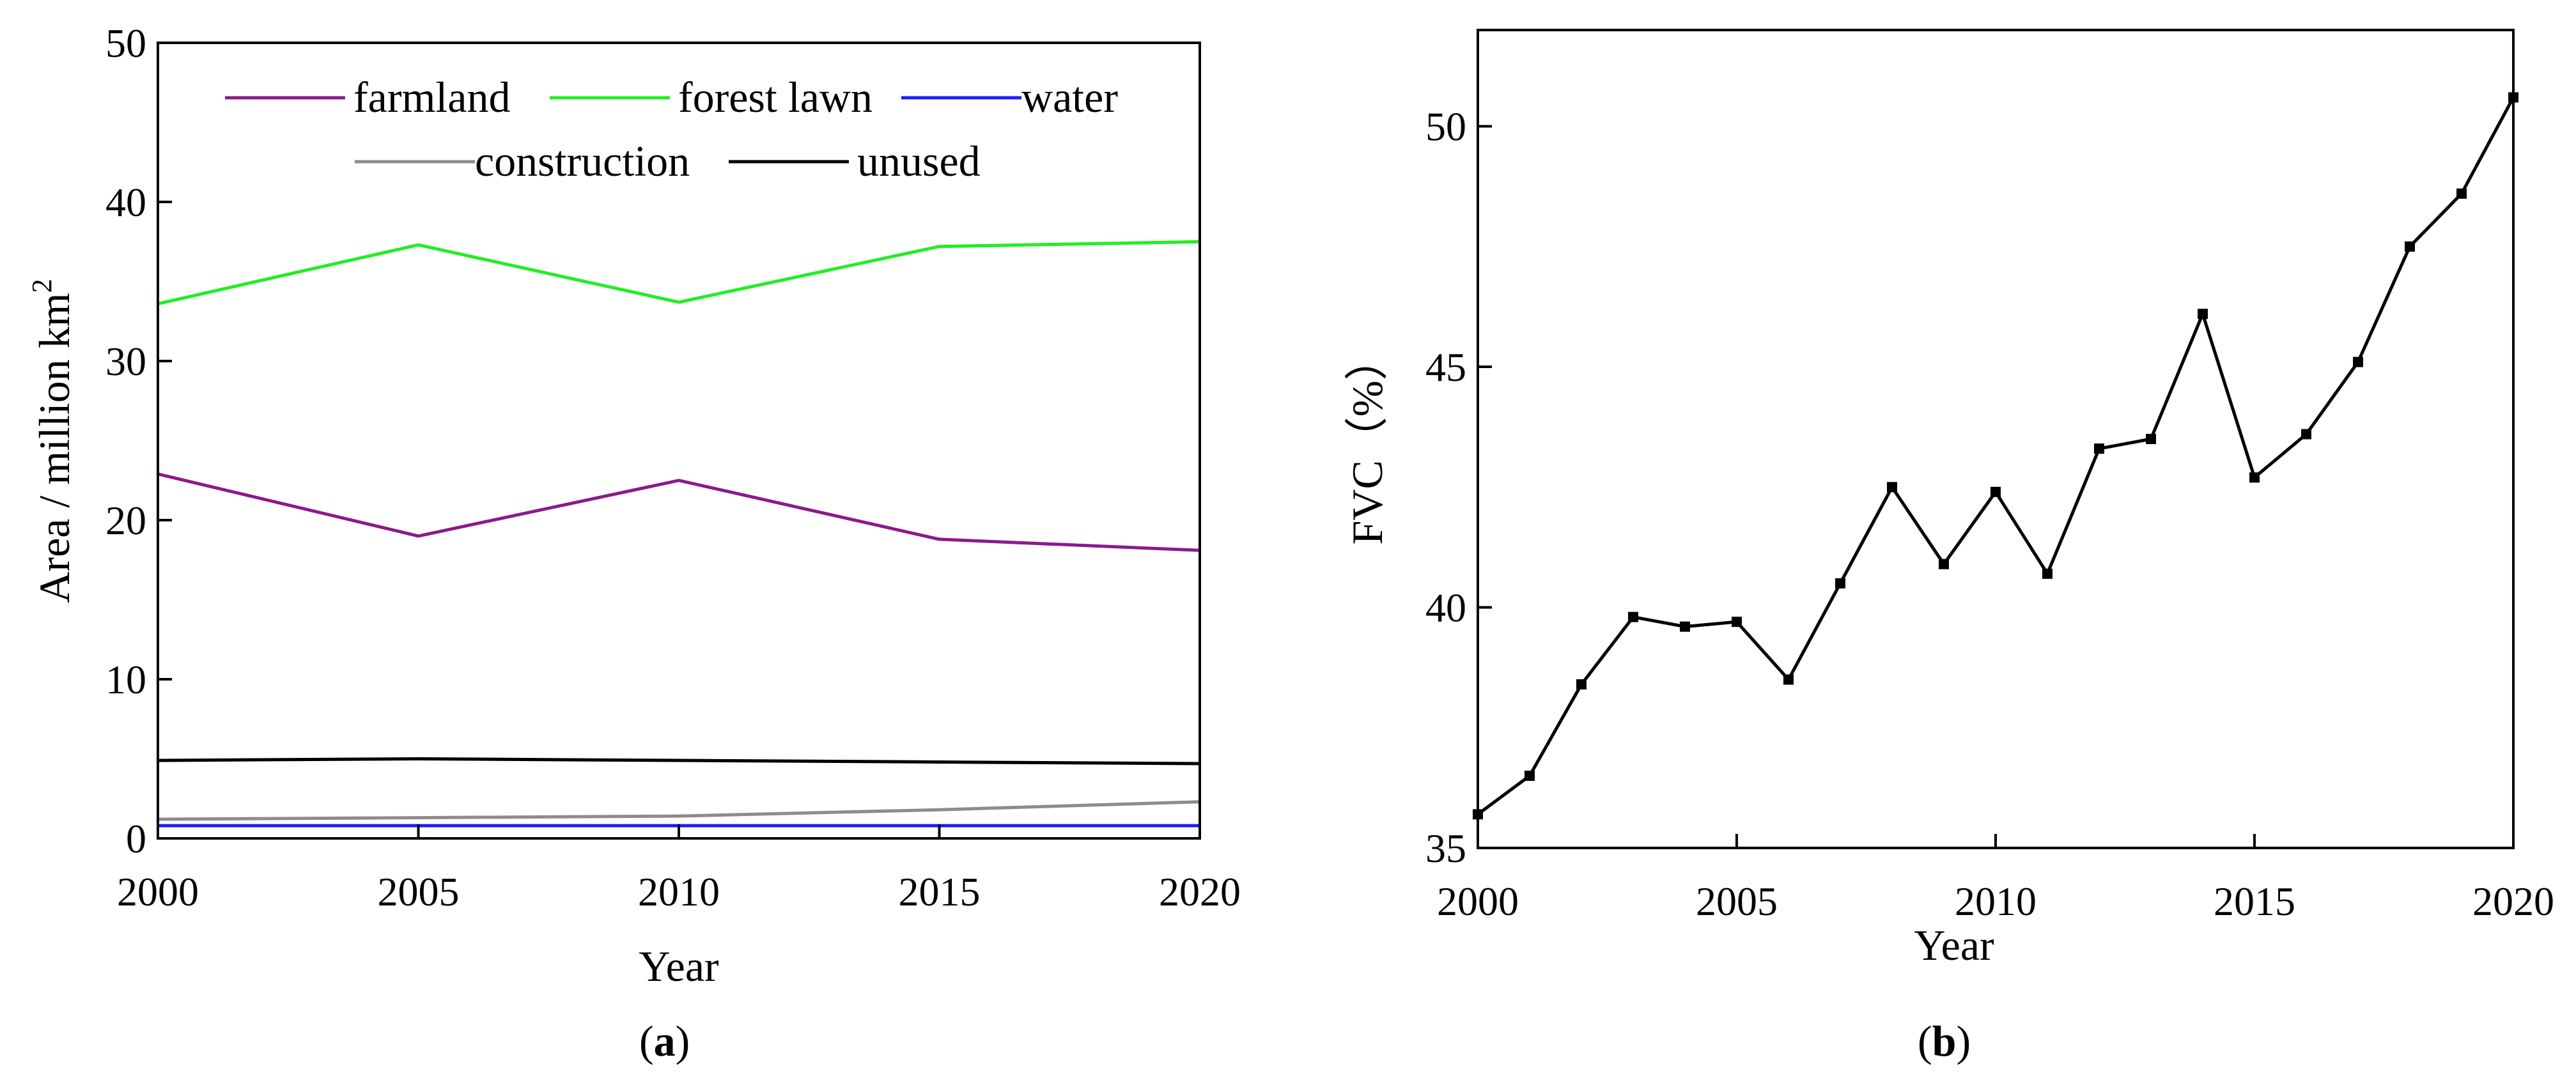 Image resolution: width=2576 pixels, height=1078 pixels. I want to click on legend-label-construction: construction, so click(582, 161).